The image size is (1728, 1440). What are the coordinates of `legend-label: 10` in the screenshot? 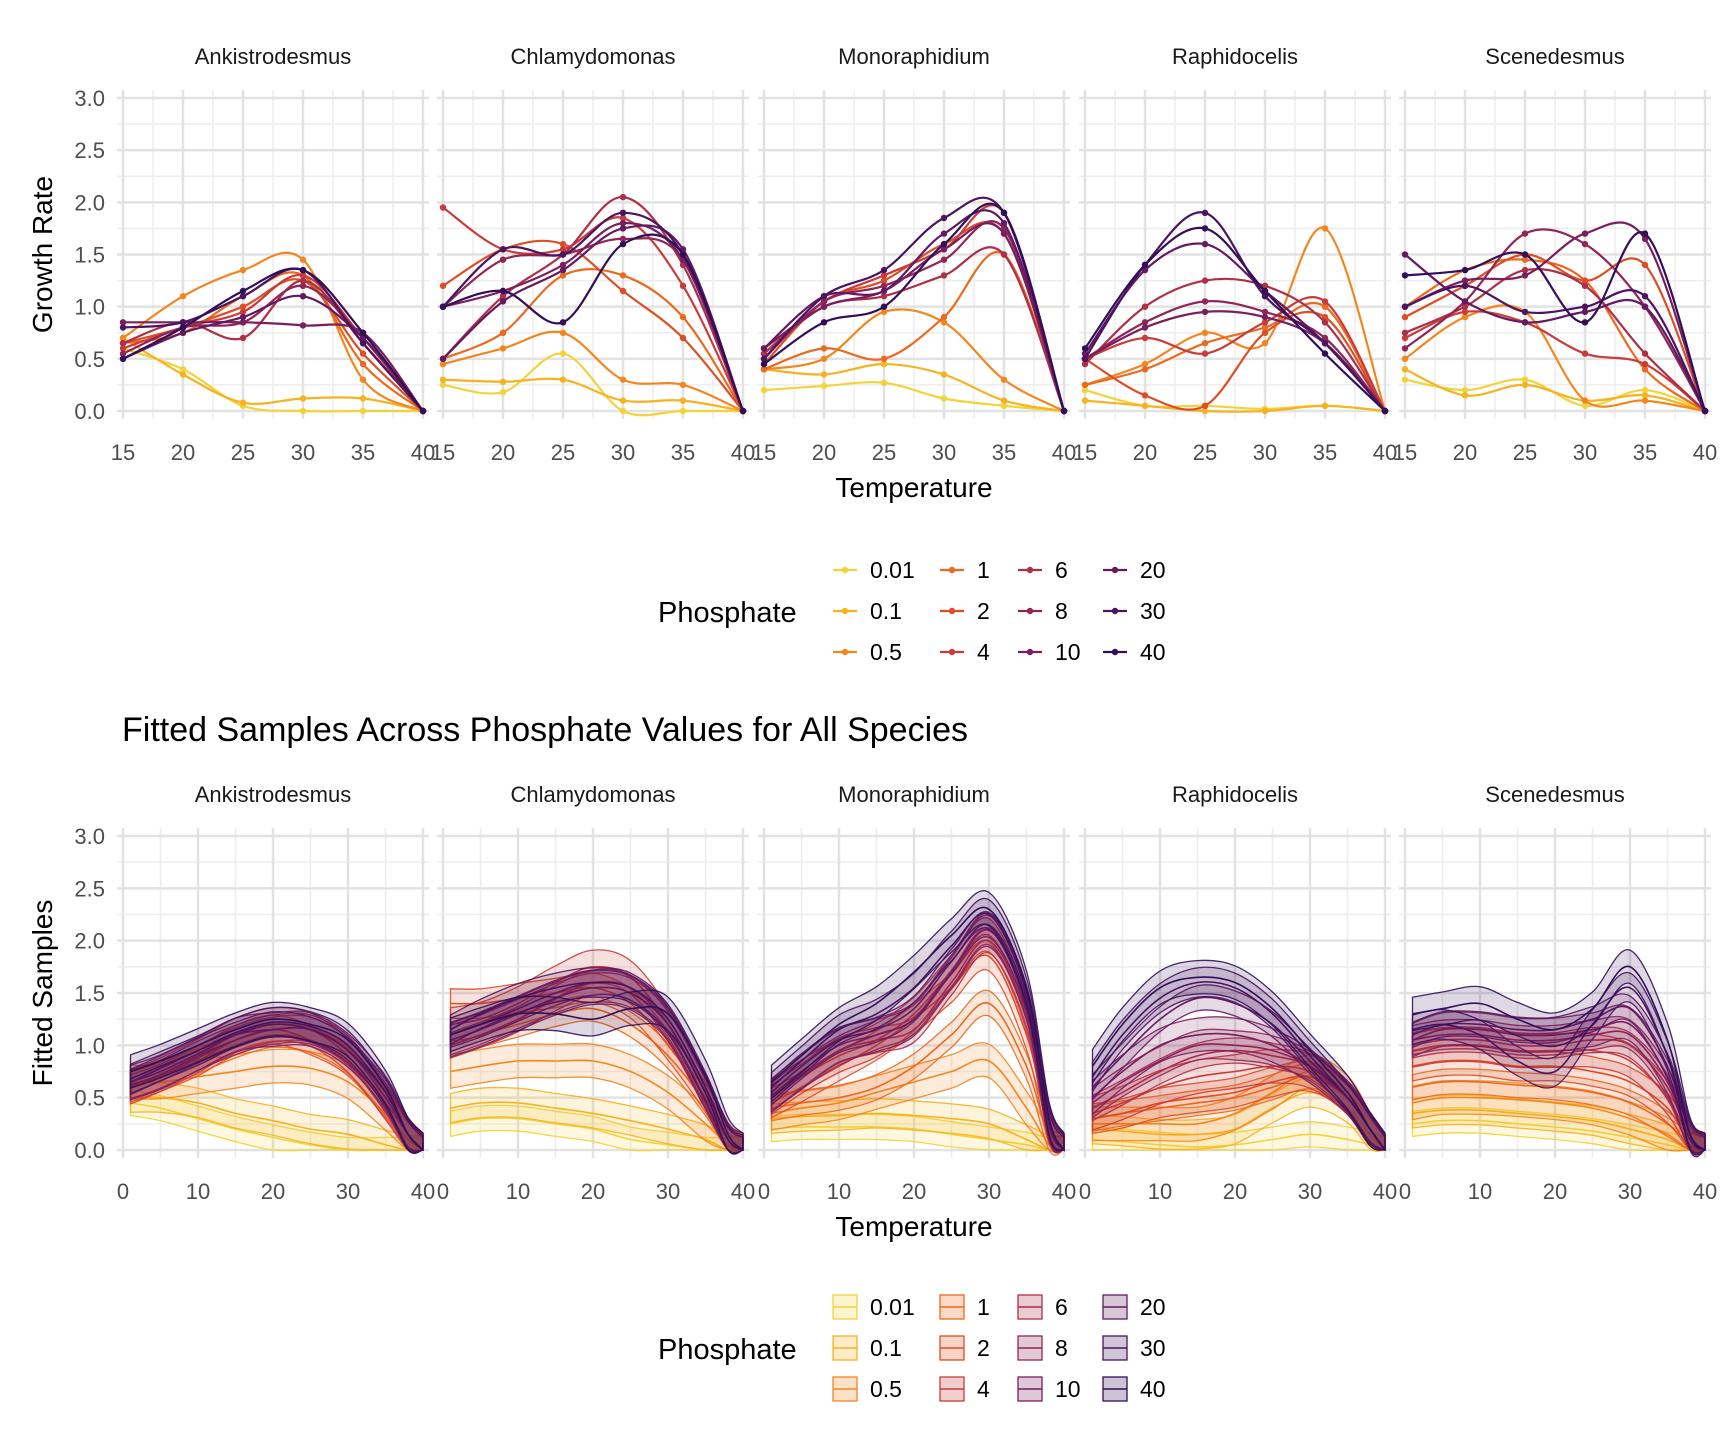 It's located at (1068, 652).